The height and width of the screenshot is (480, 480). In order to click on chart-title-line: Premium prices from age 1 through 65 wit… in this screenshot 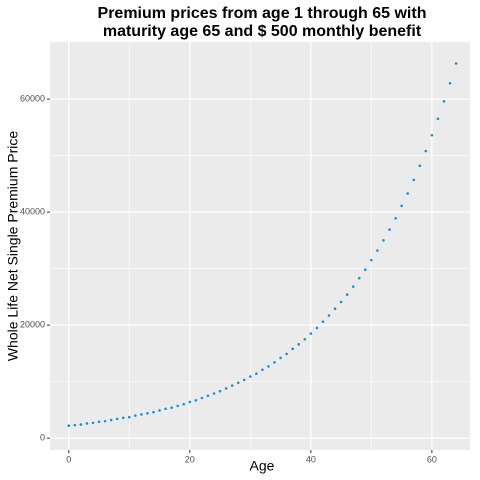, I will do `click(262, 13)`.